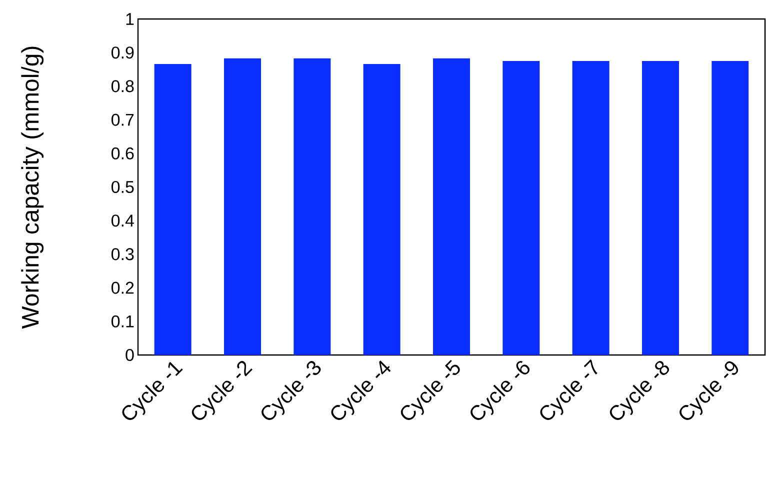 The image size is (766, 477). I want to click on y-tick-label: 0.1, so click(122, 321).